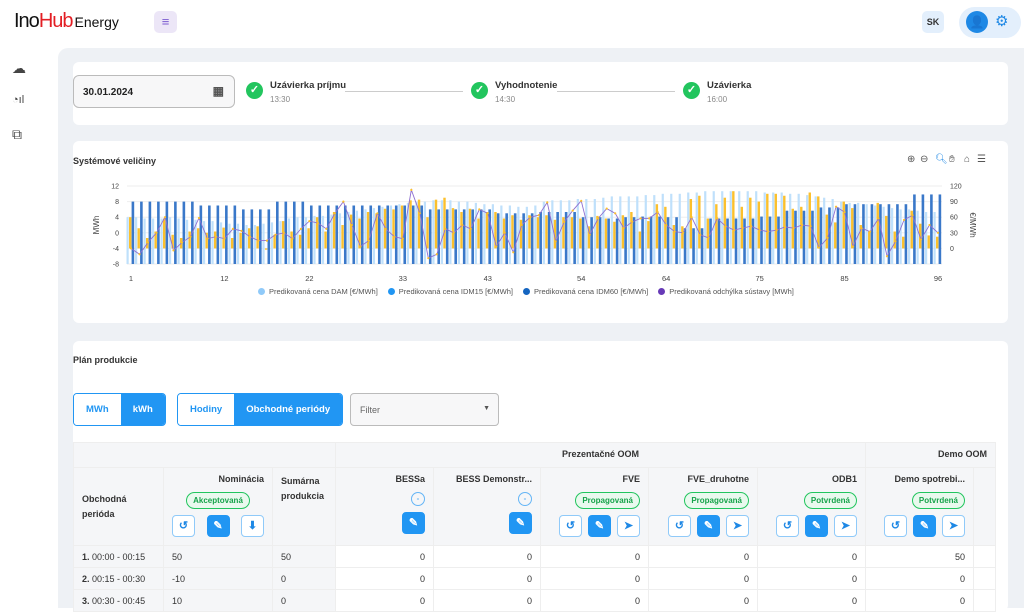 This screenshot has width=1024, height=612. I want to click on calendar-icon: ▦, so click(218, 91).